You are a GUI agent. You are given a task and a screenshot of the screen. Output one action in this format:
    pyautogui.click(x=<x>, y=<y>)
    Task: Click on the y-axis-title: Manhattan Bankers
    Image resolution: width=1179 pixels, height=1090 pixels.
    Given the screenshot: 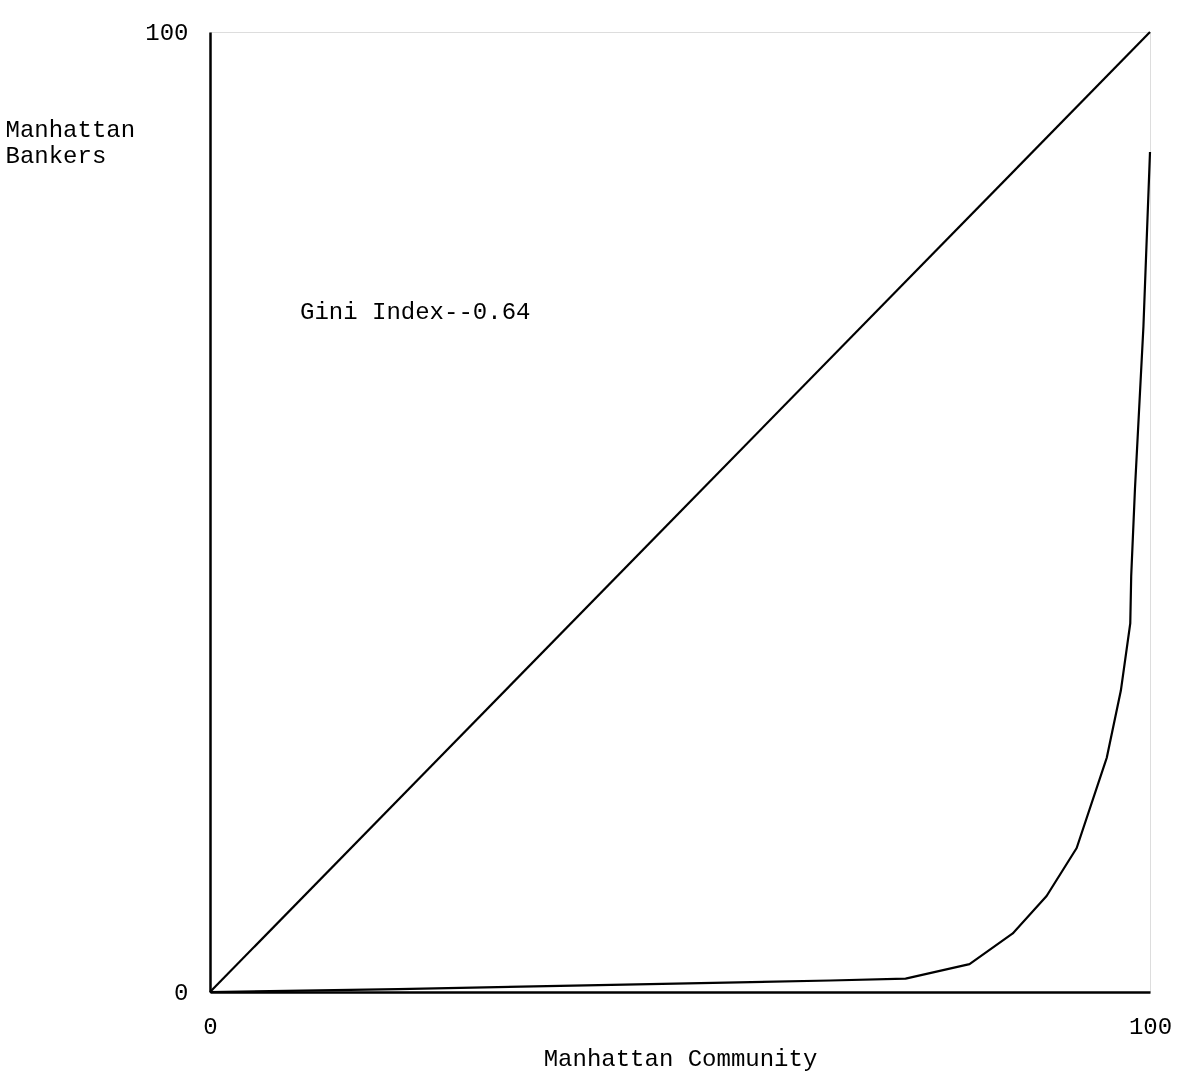 What is the action you would take?
    pyautogui.click(x=70, y=143)
    